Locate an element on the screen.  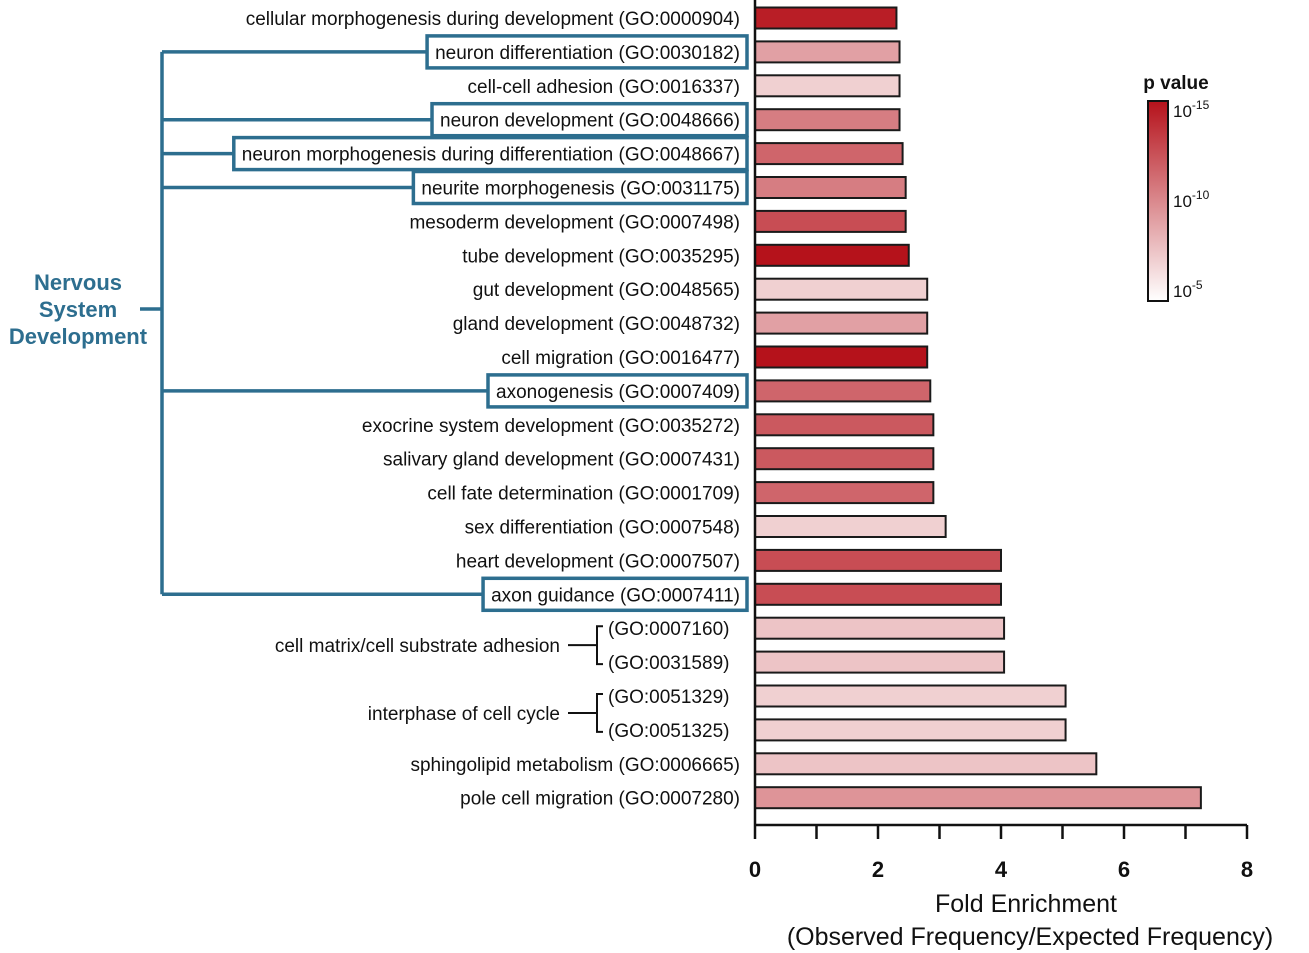
legend-tick-label: 10-5 is located at coordinates (1188, 289).